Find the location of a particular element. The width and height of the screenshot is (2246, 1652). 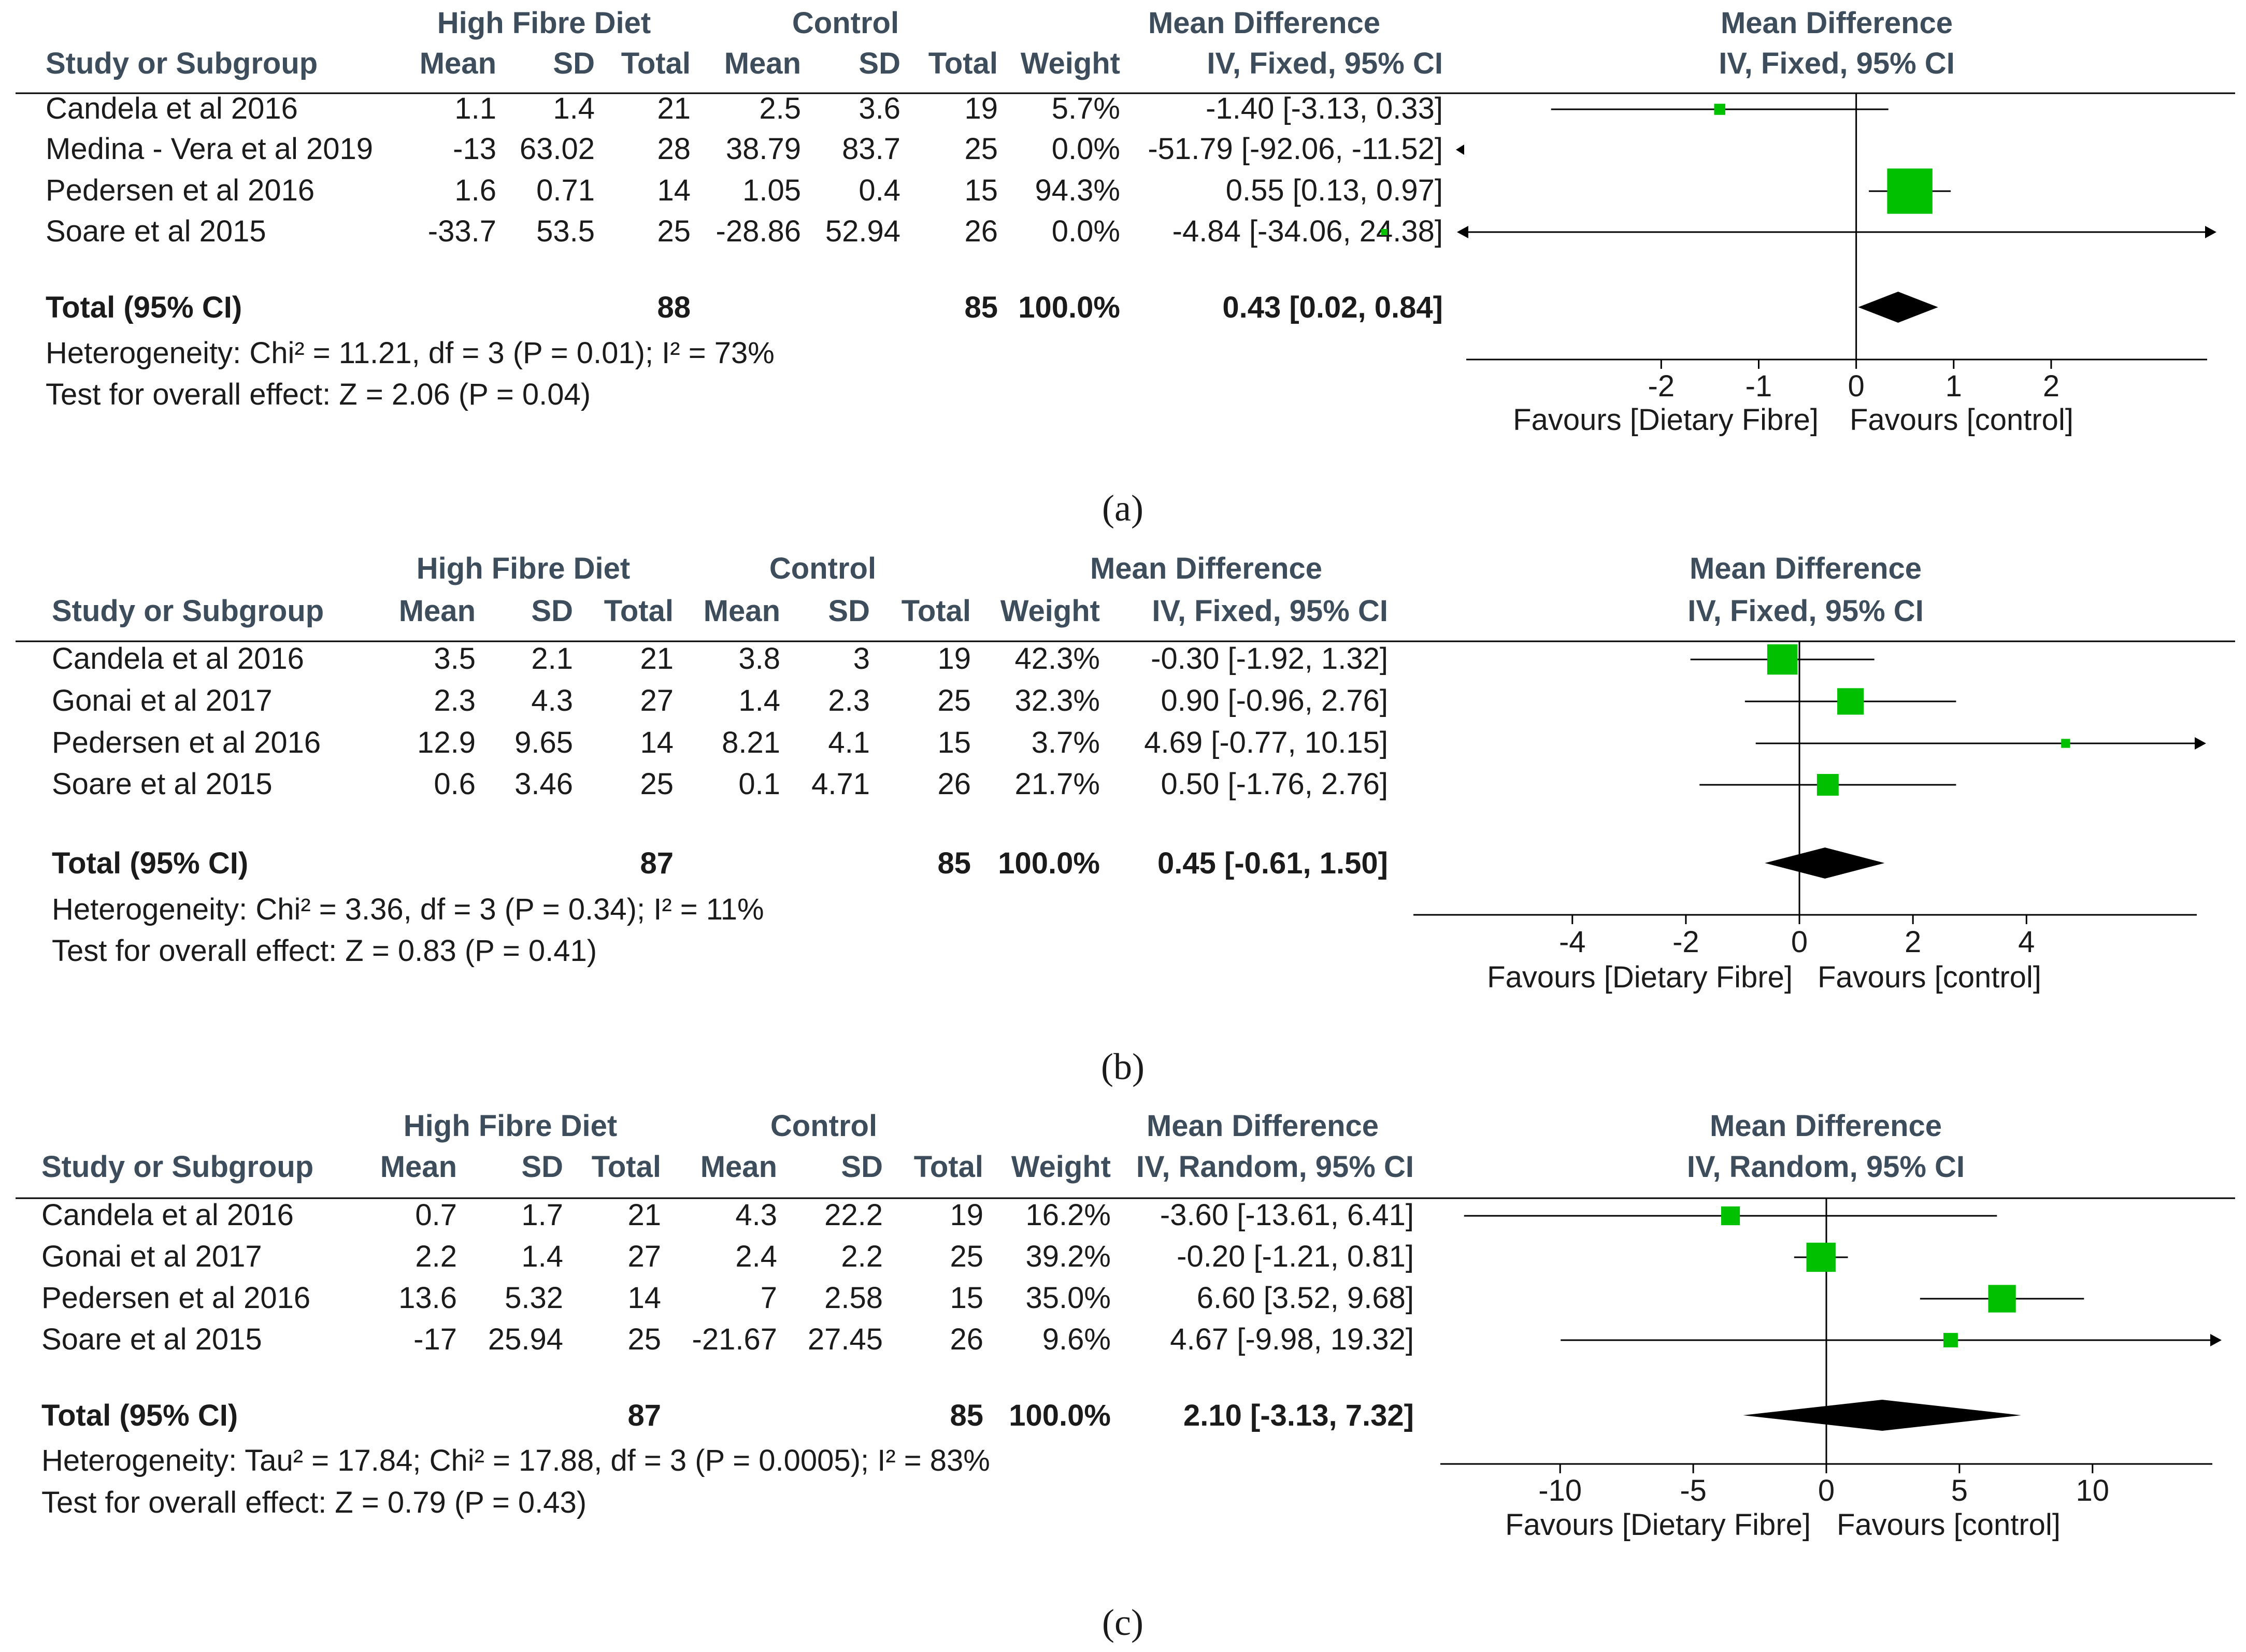

study-mean-2: 2.5 is located at coordinates (780, 109).